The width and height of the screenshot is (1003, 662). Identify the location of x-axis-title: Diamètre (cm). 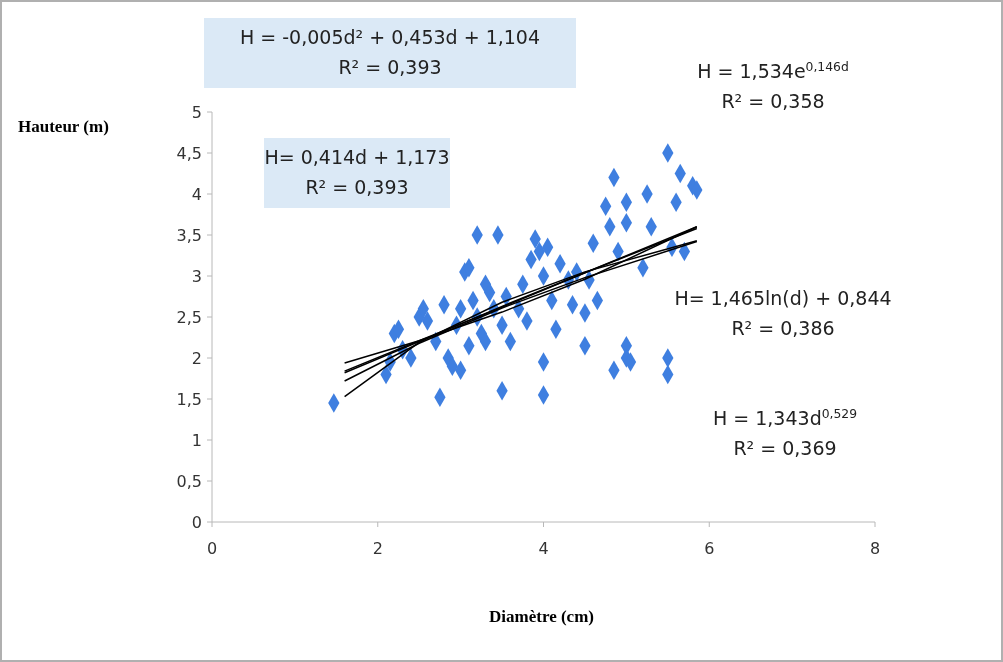
(541, 616).